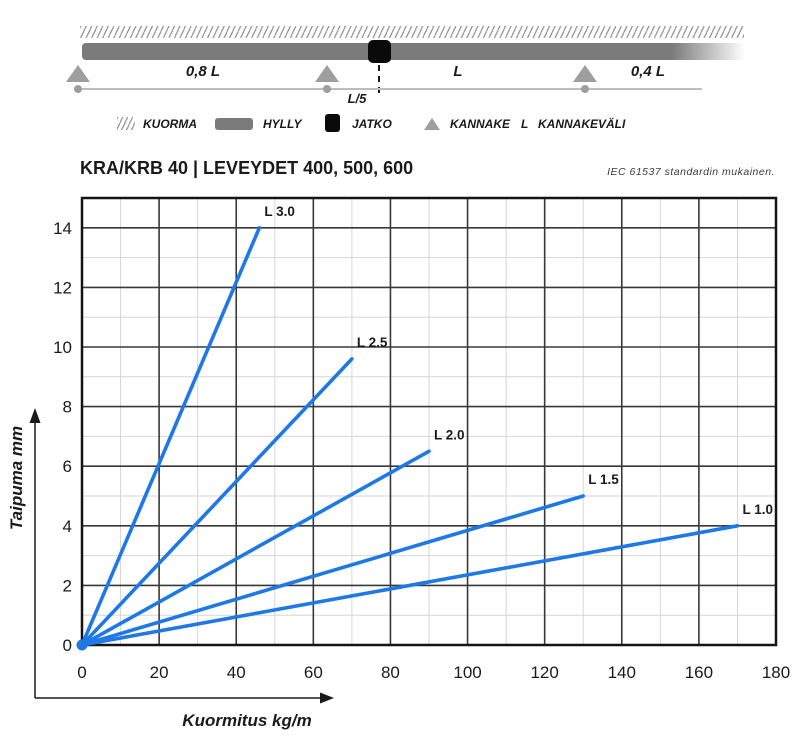  What do you see at coordinates (379, 51) in the screenshot?
I see `joint-square` at bounding box center [379, 51].